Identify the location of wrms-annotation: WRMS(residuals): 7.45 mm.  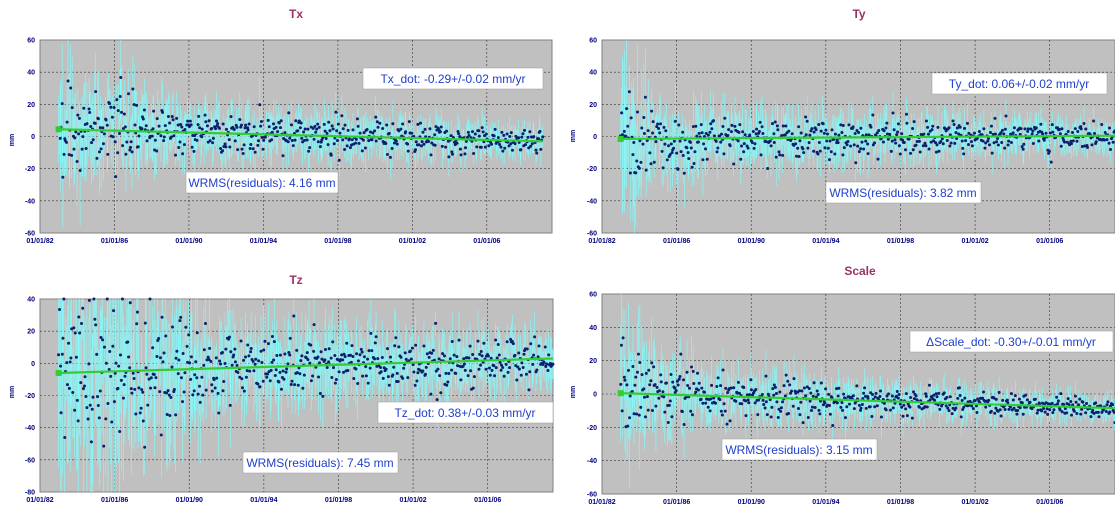
(319, 463).